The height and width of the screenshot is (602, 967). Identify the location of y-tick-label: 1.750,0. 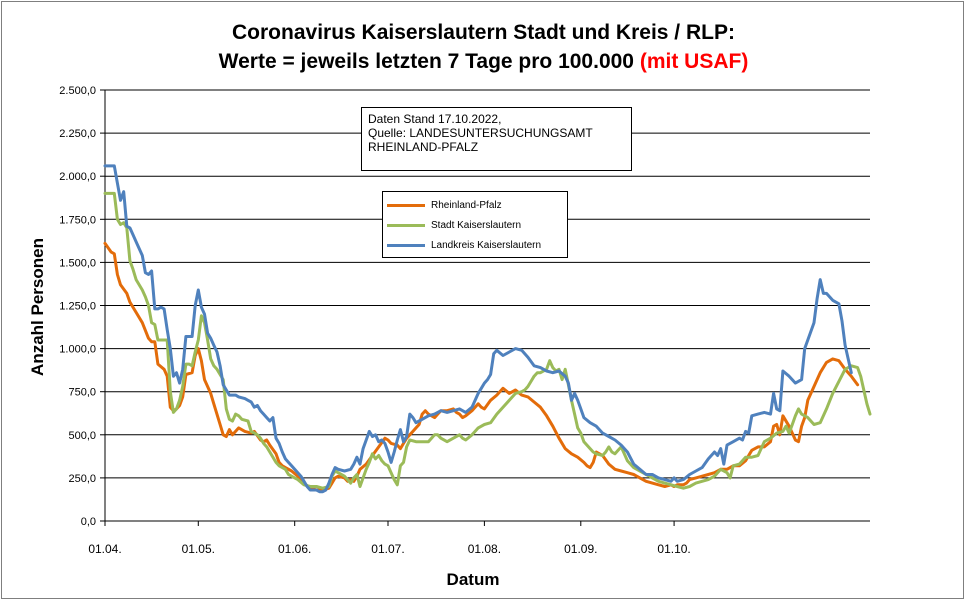
(77, 220).